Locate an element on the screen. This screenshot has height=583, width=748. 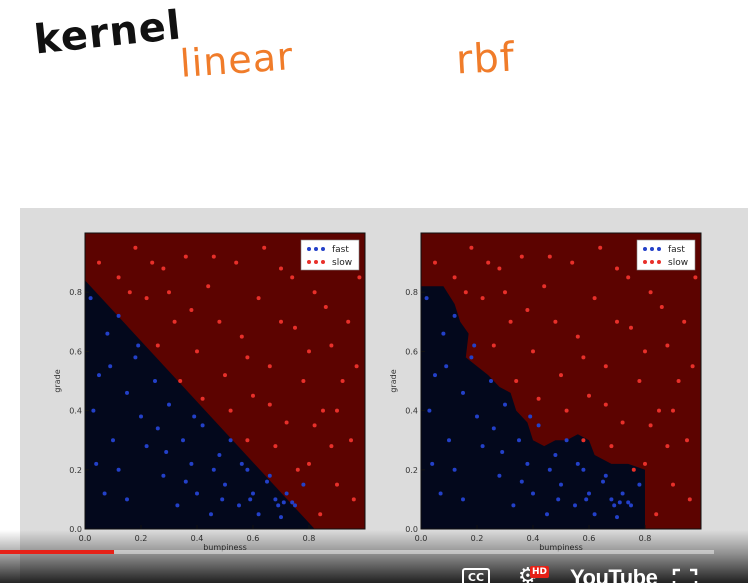
y-tick-label: 0.2 is located at coordinates (75, 470).